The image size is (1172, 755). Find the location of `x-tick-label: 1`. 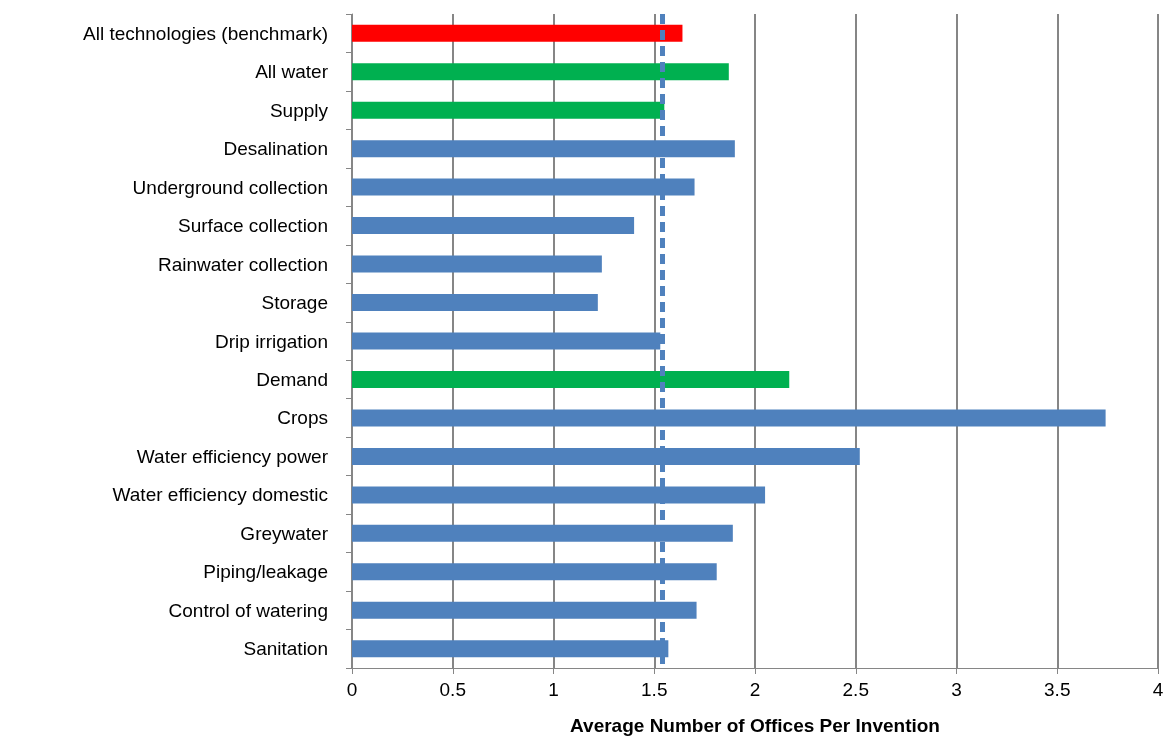

x-tick-label: 1 is located at coordinates (553, 689).